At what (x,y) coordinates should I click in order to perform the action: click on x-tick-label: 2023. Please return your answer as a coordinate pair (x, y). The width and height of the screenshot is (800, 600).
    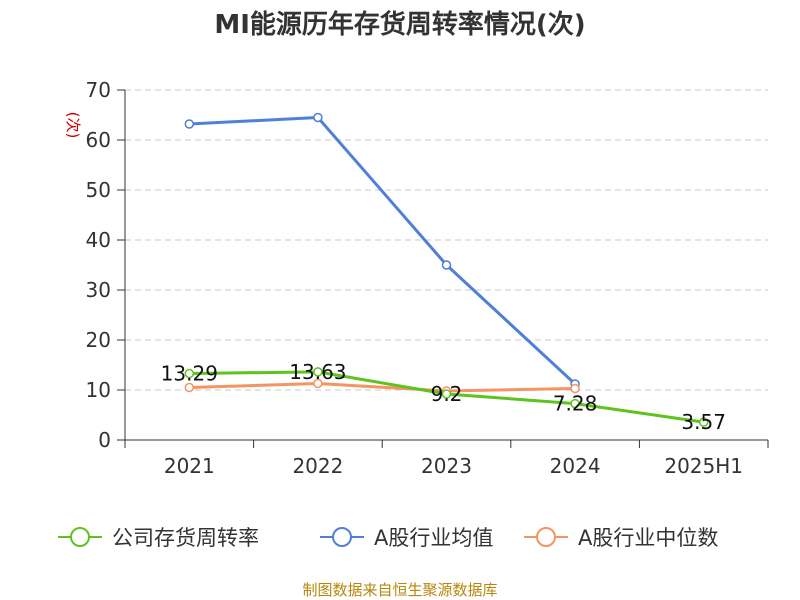
    Looking at the image, I should click on (446, 466).